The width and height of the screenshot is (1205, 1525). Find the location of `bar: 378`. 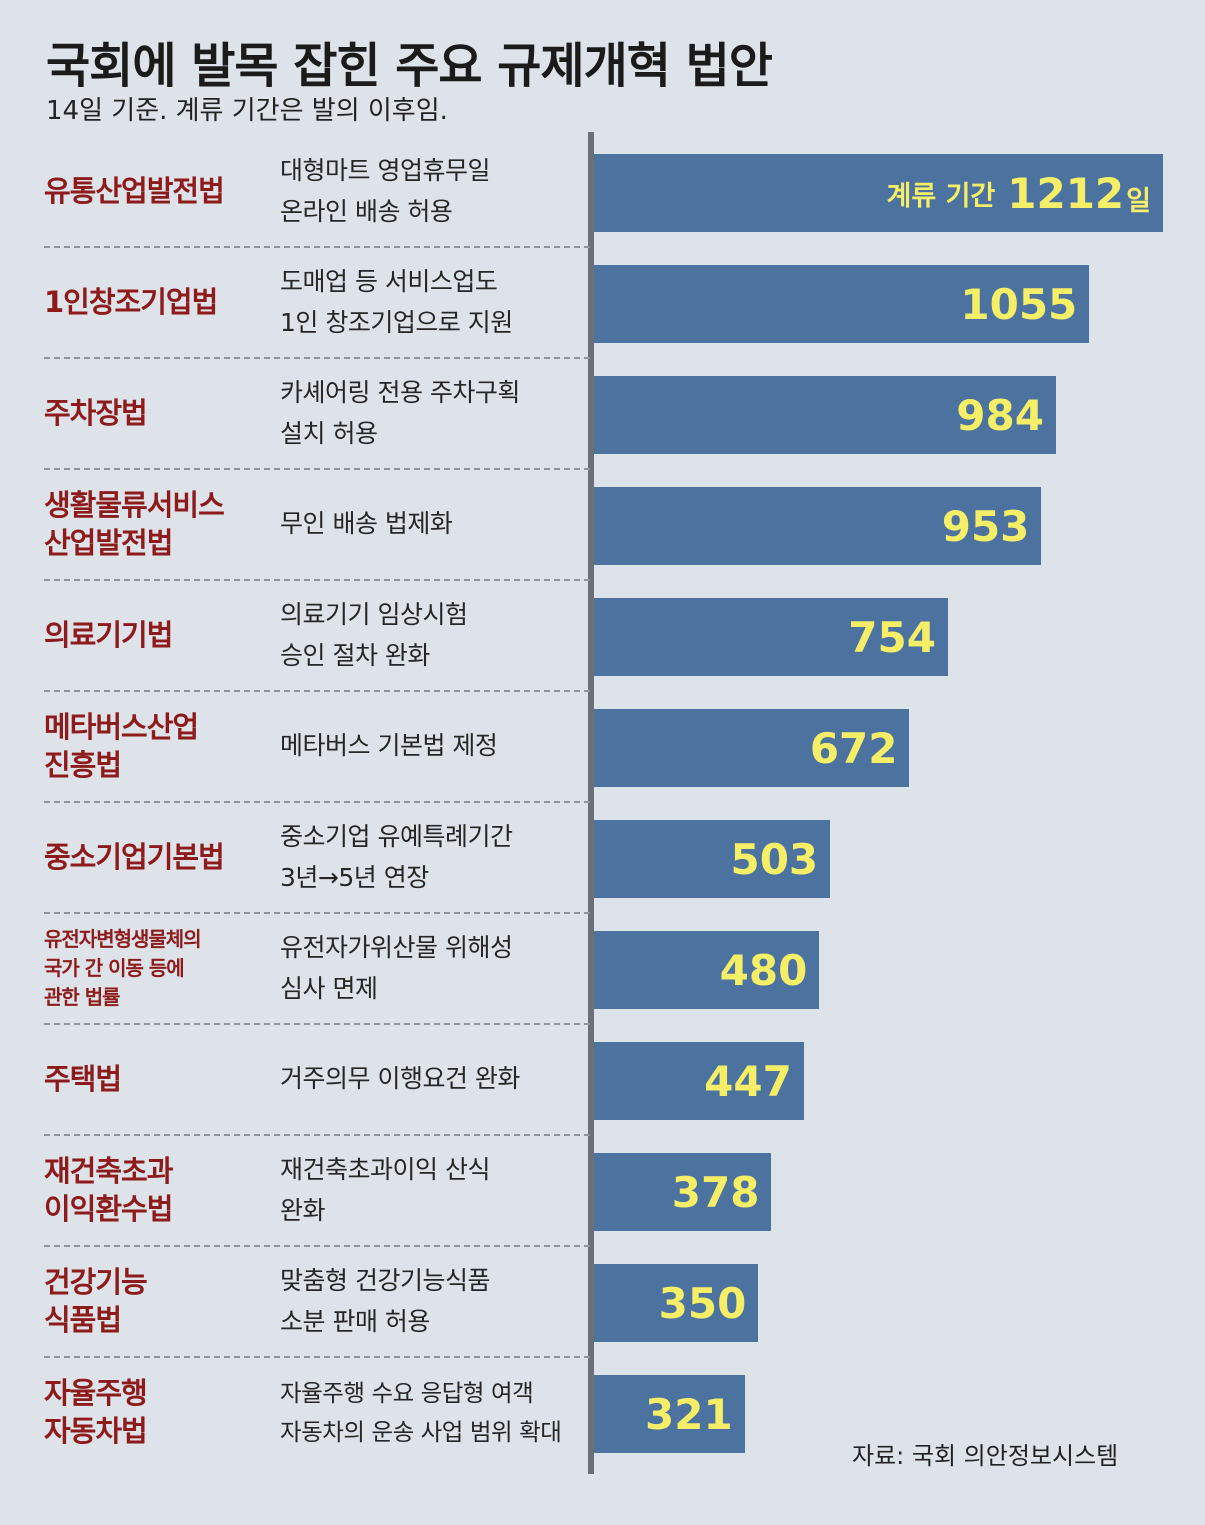

bar: 378 is located at coordinates (683, 1192).